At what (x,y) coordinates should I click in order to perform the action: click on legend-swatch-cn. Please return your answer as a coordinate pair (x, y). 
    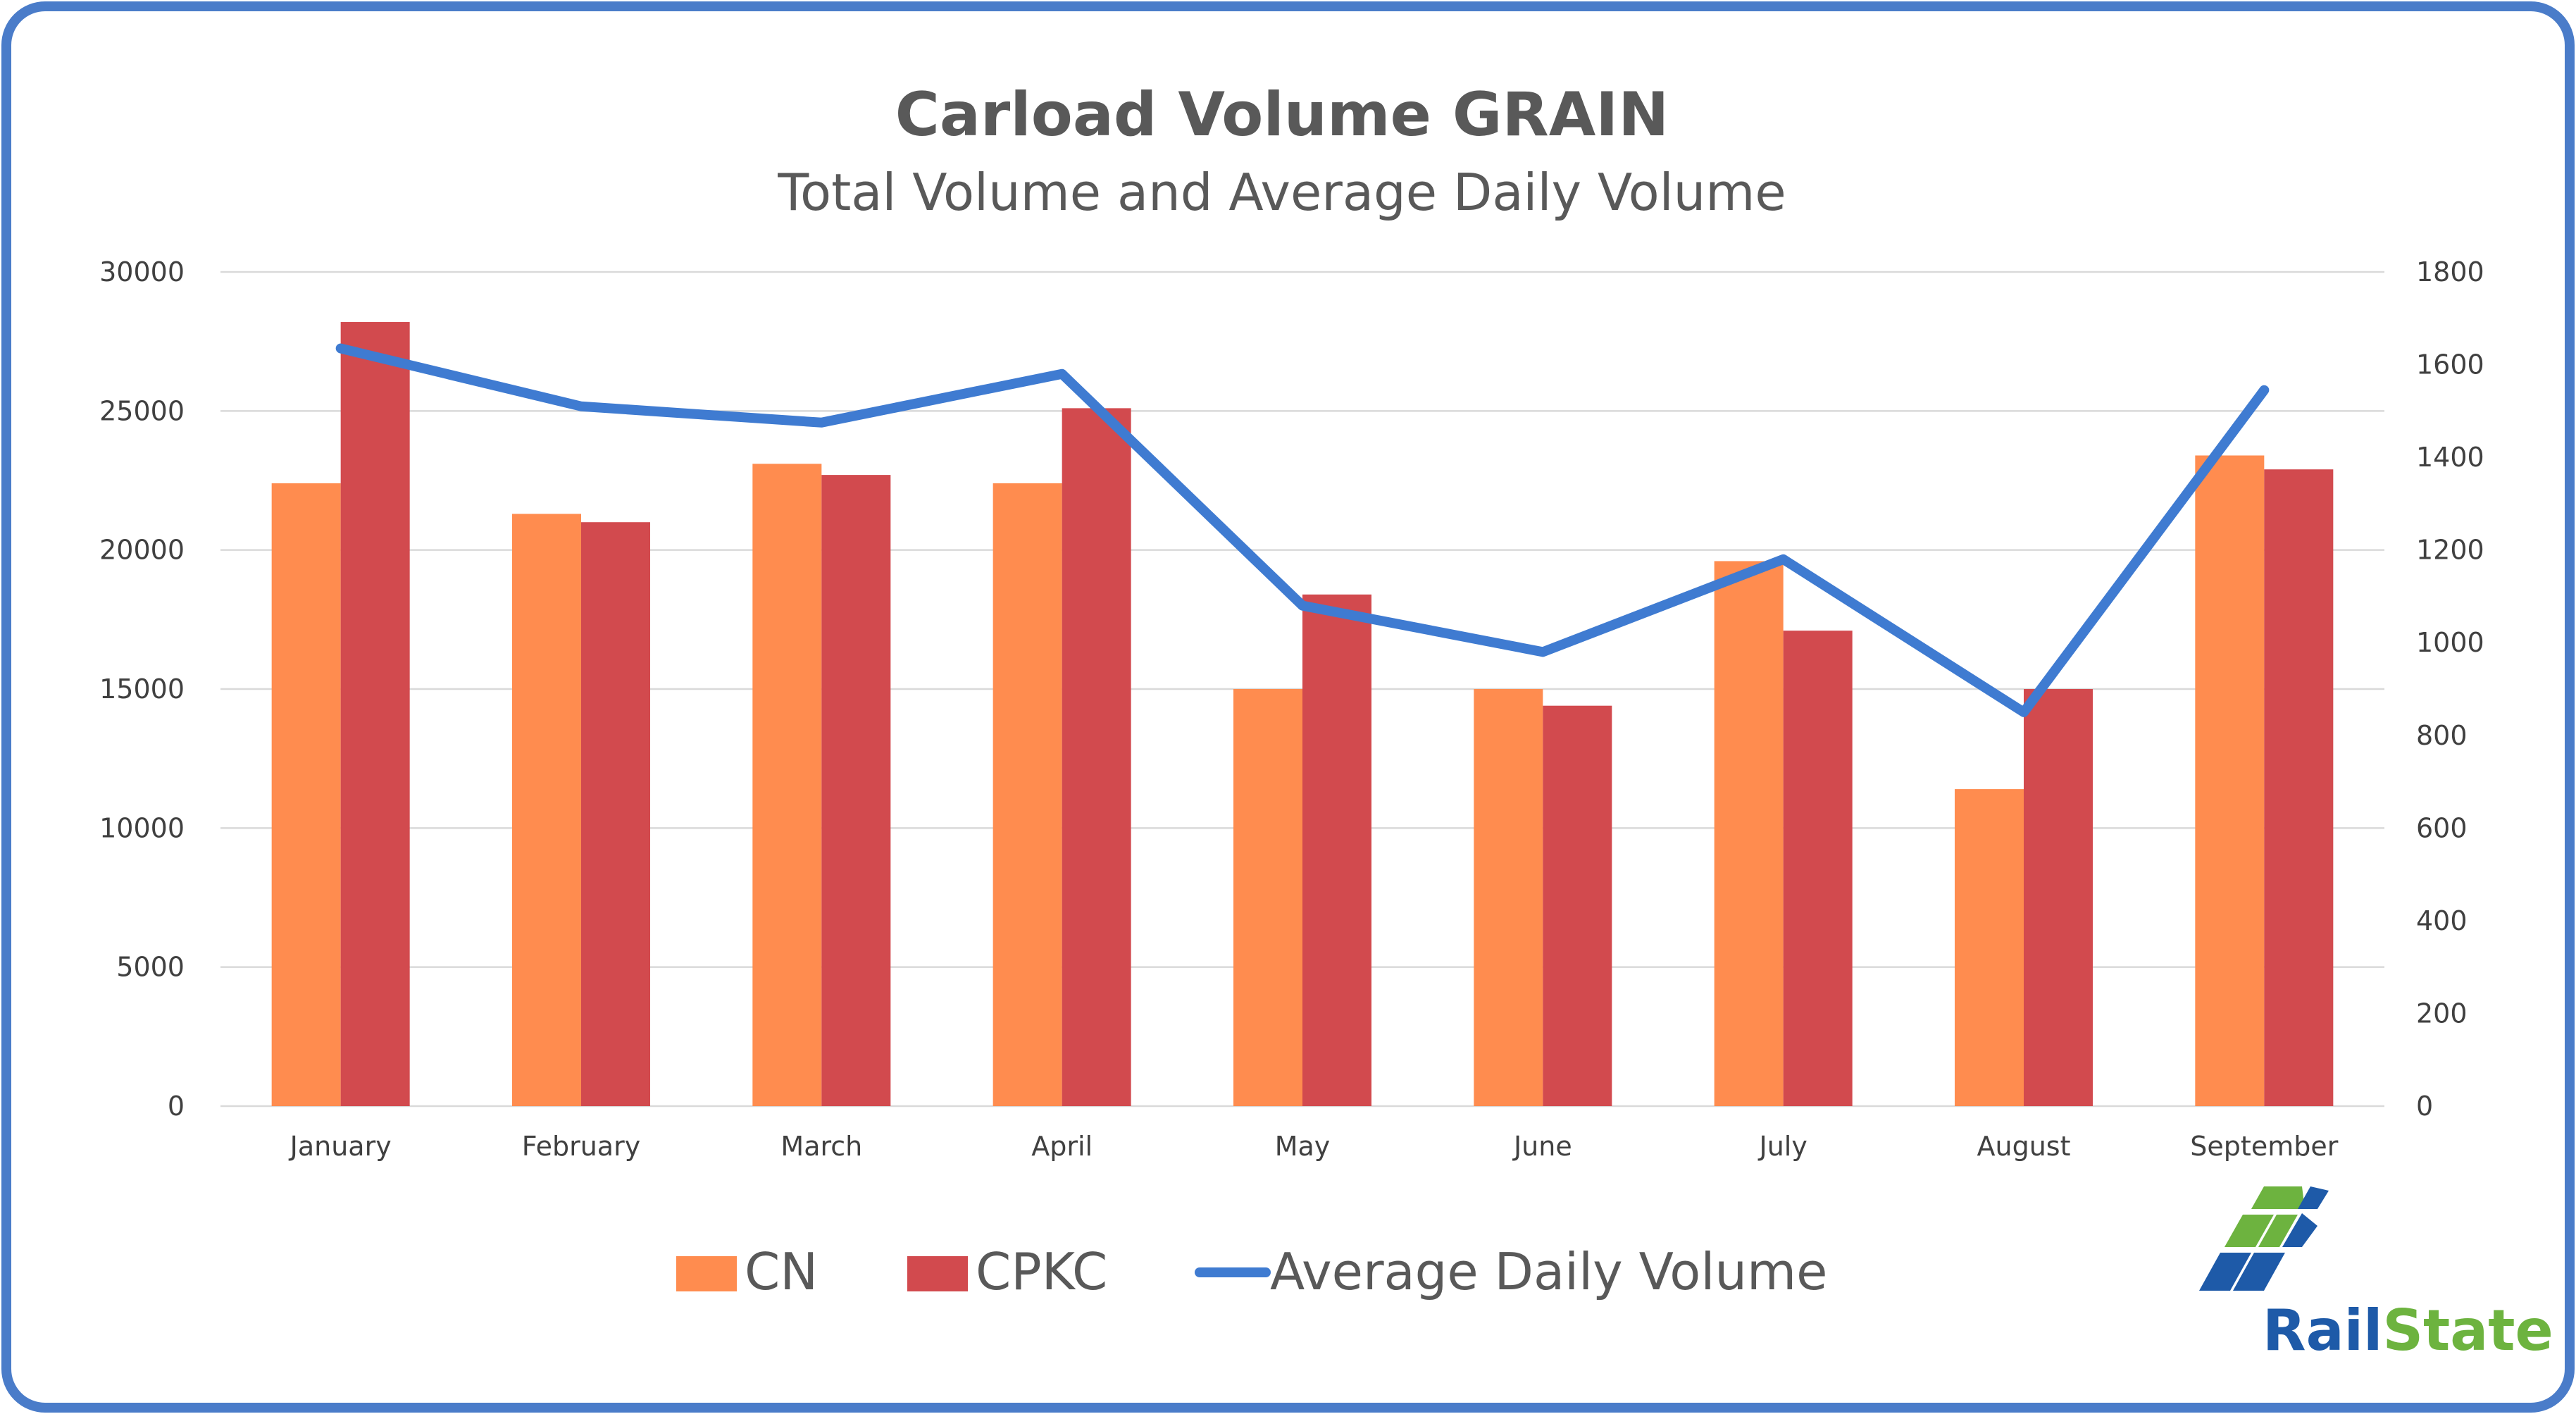
    Looking at the image, I should click on (706, 1273).